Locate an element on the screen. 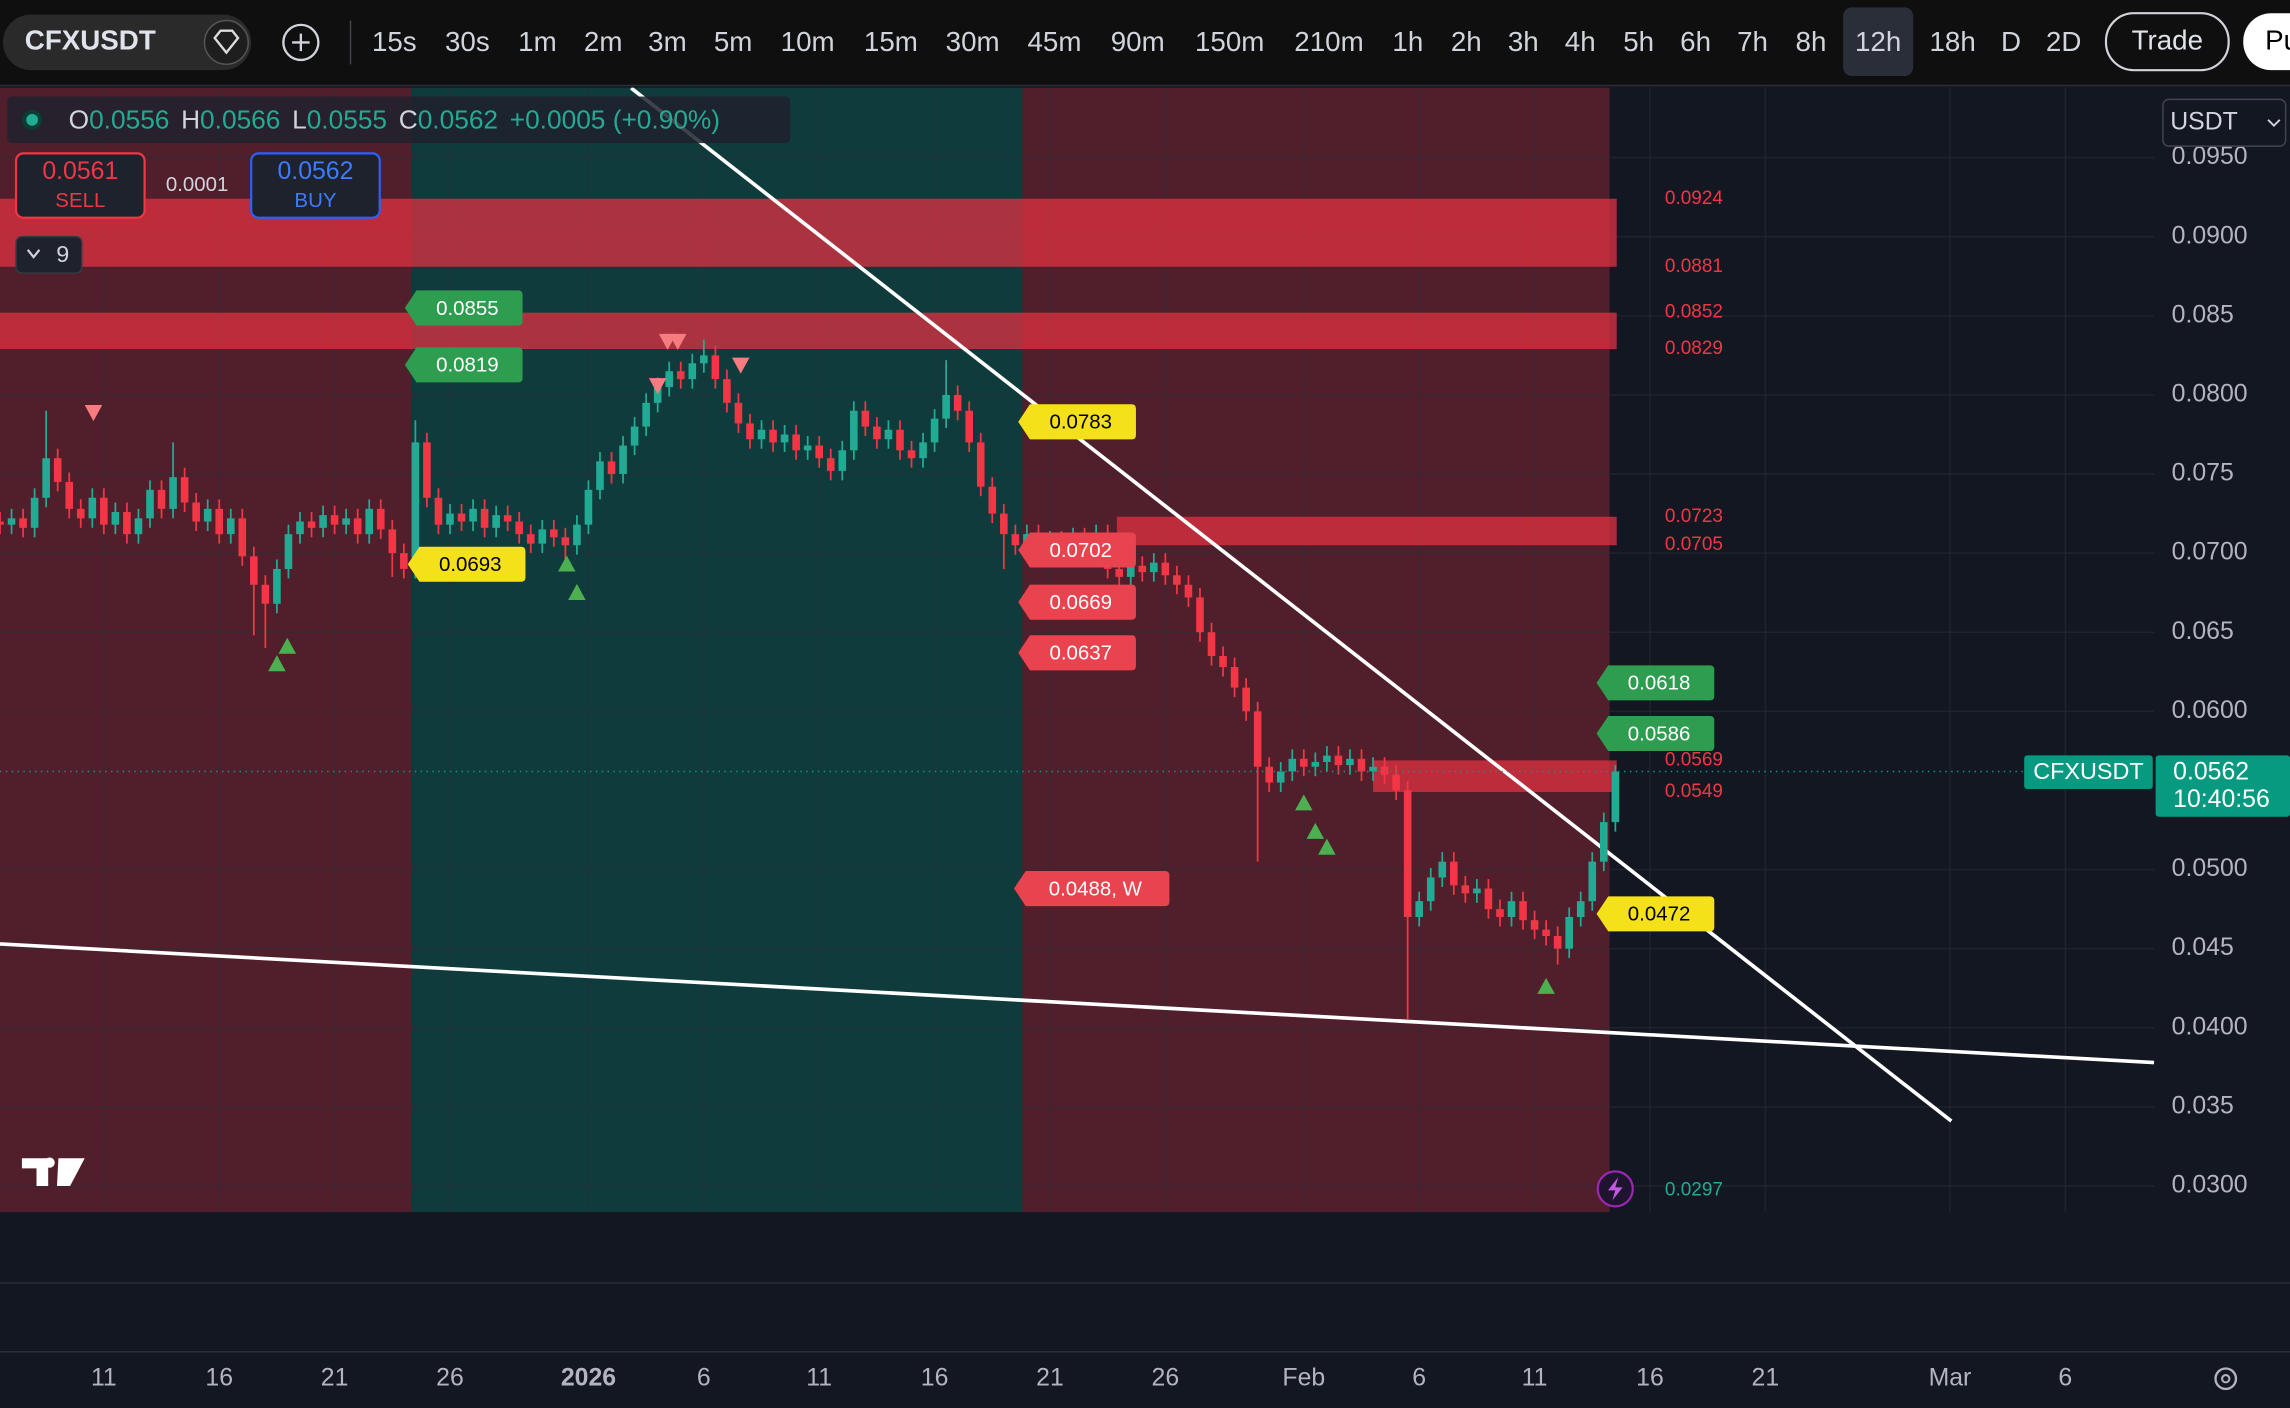  change: +0.0005 is located at coordinates (558, 119).